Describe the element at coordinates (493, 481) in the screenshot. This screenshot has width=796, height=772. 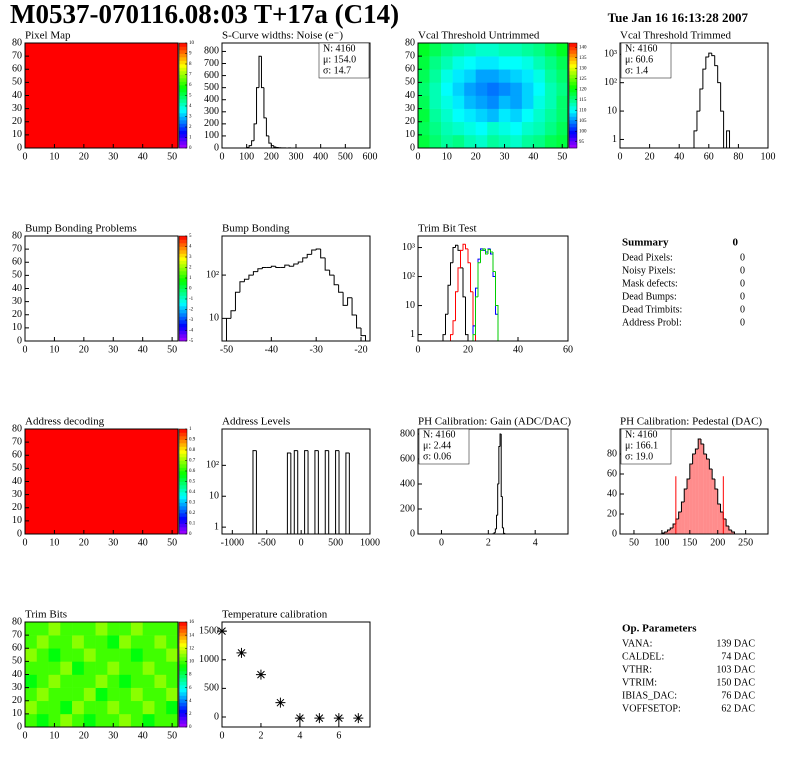
I see `plot-frame` at that location.